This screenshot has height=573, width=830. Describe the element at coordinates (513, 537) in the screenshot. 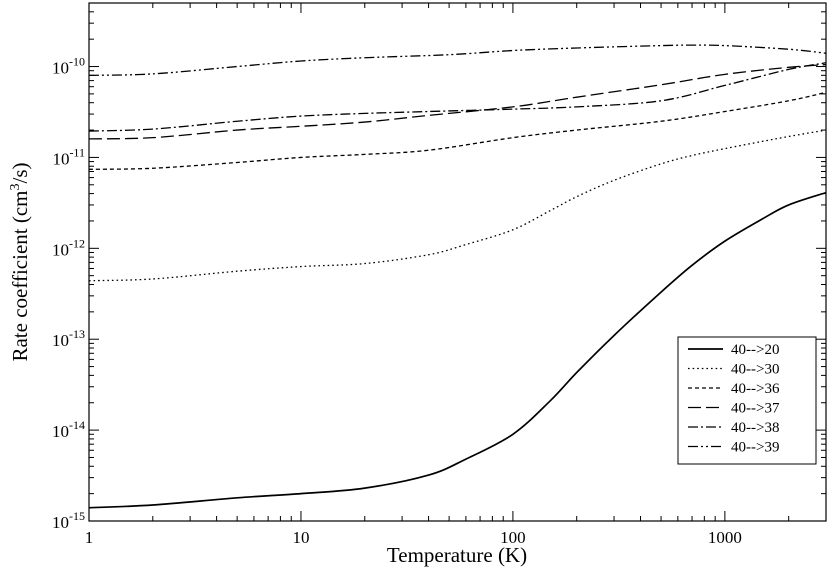

I see `x-tick-label: 100` at that location.